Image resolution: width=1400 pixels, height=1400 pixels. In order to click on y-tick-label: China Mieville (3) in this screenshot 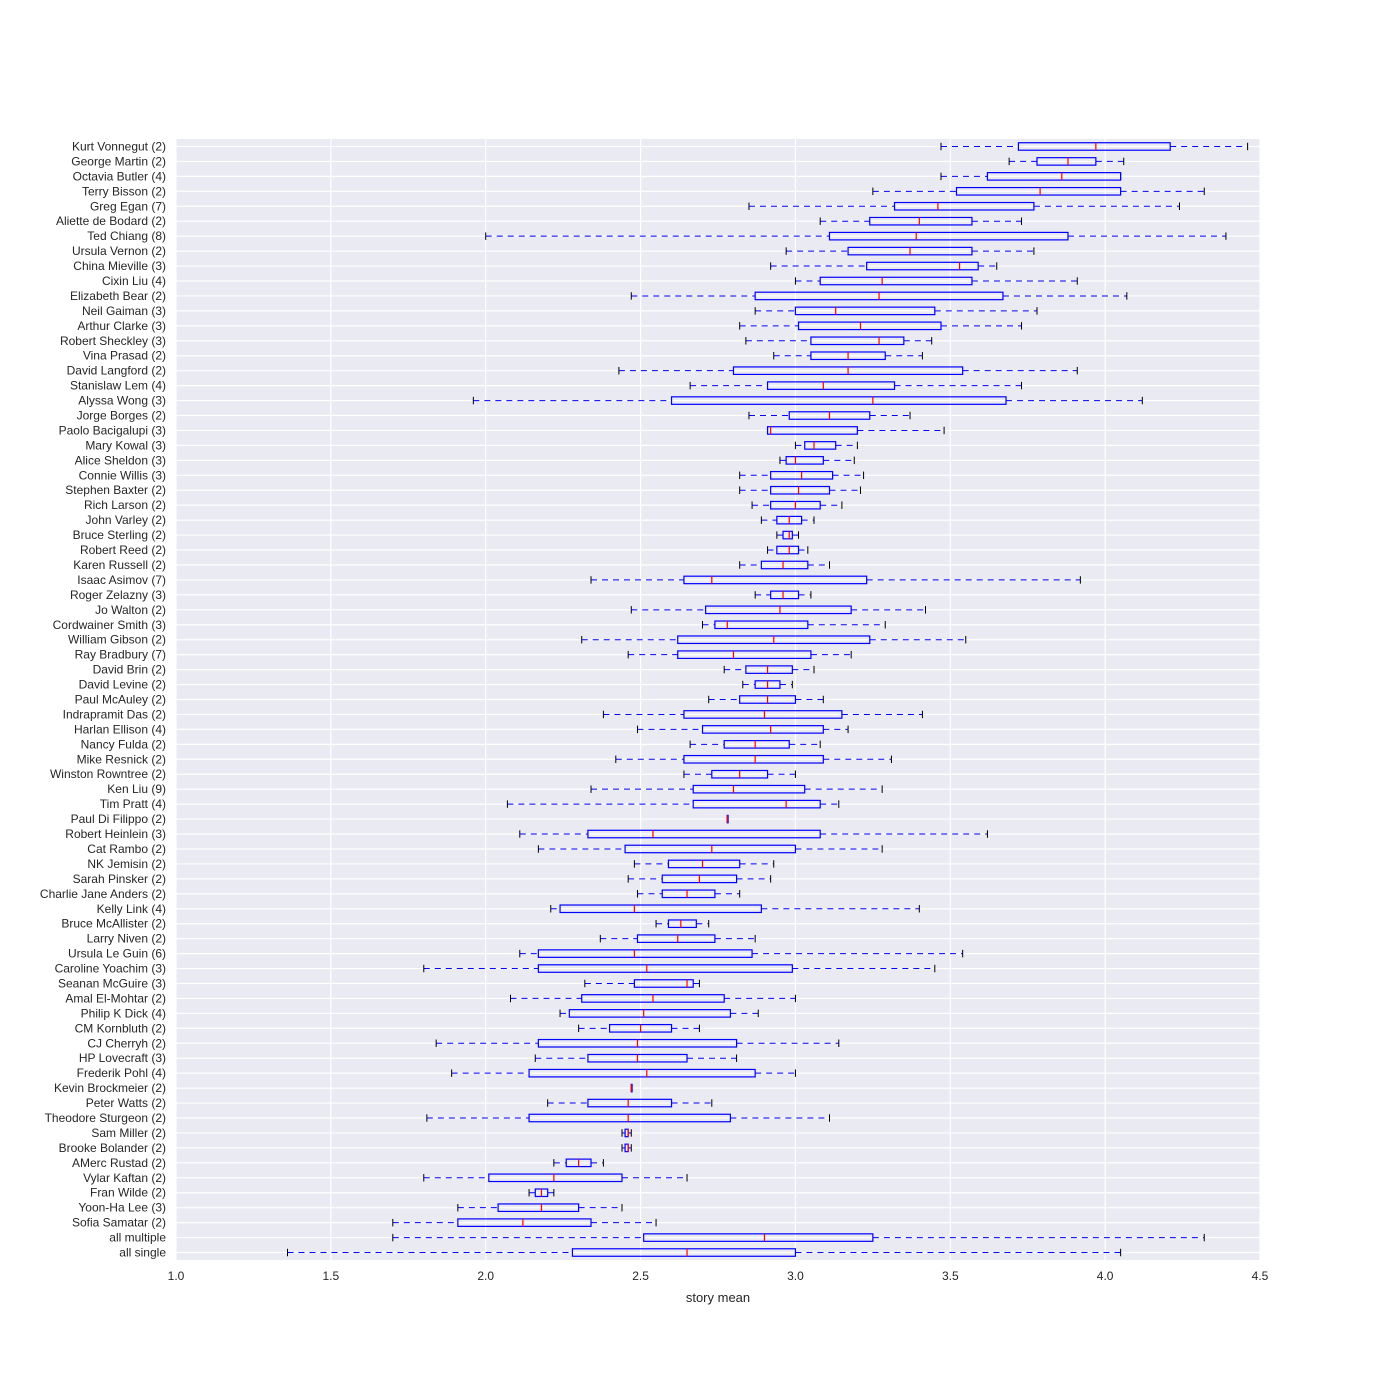, I will do `click(119, 266)`.